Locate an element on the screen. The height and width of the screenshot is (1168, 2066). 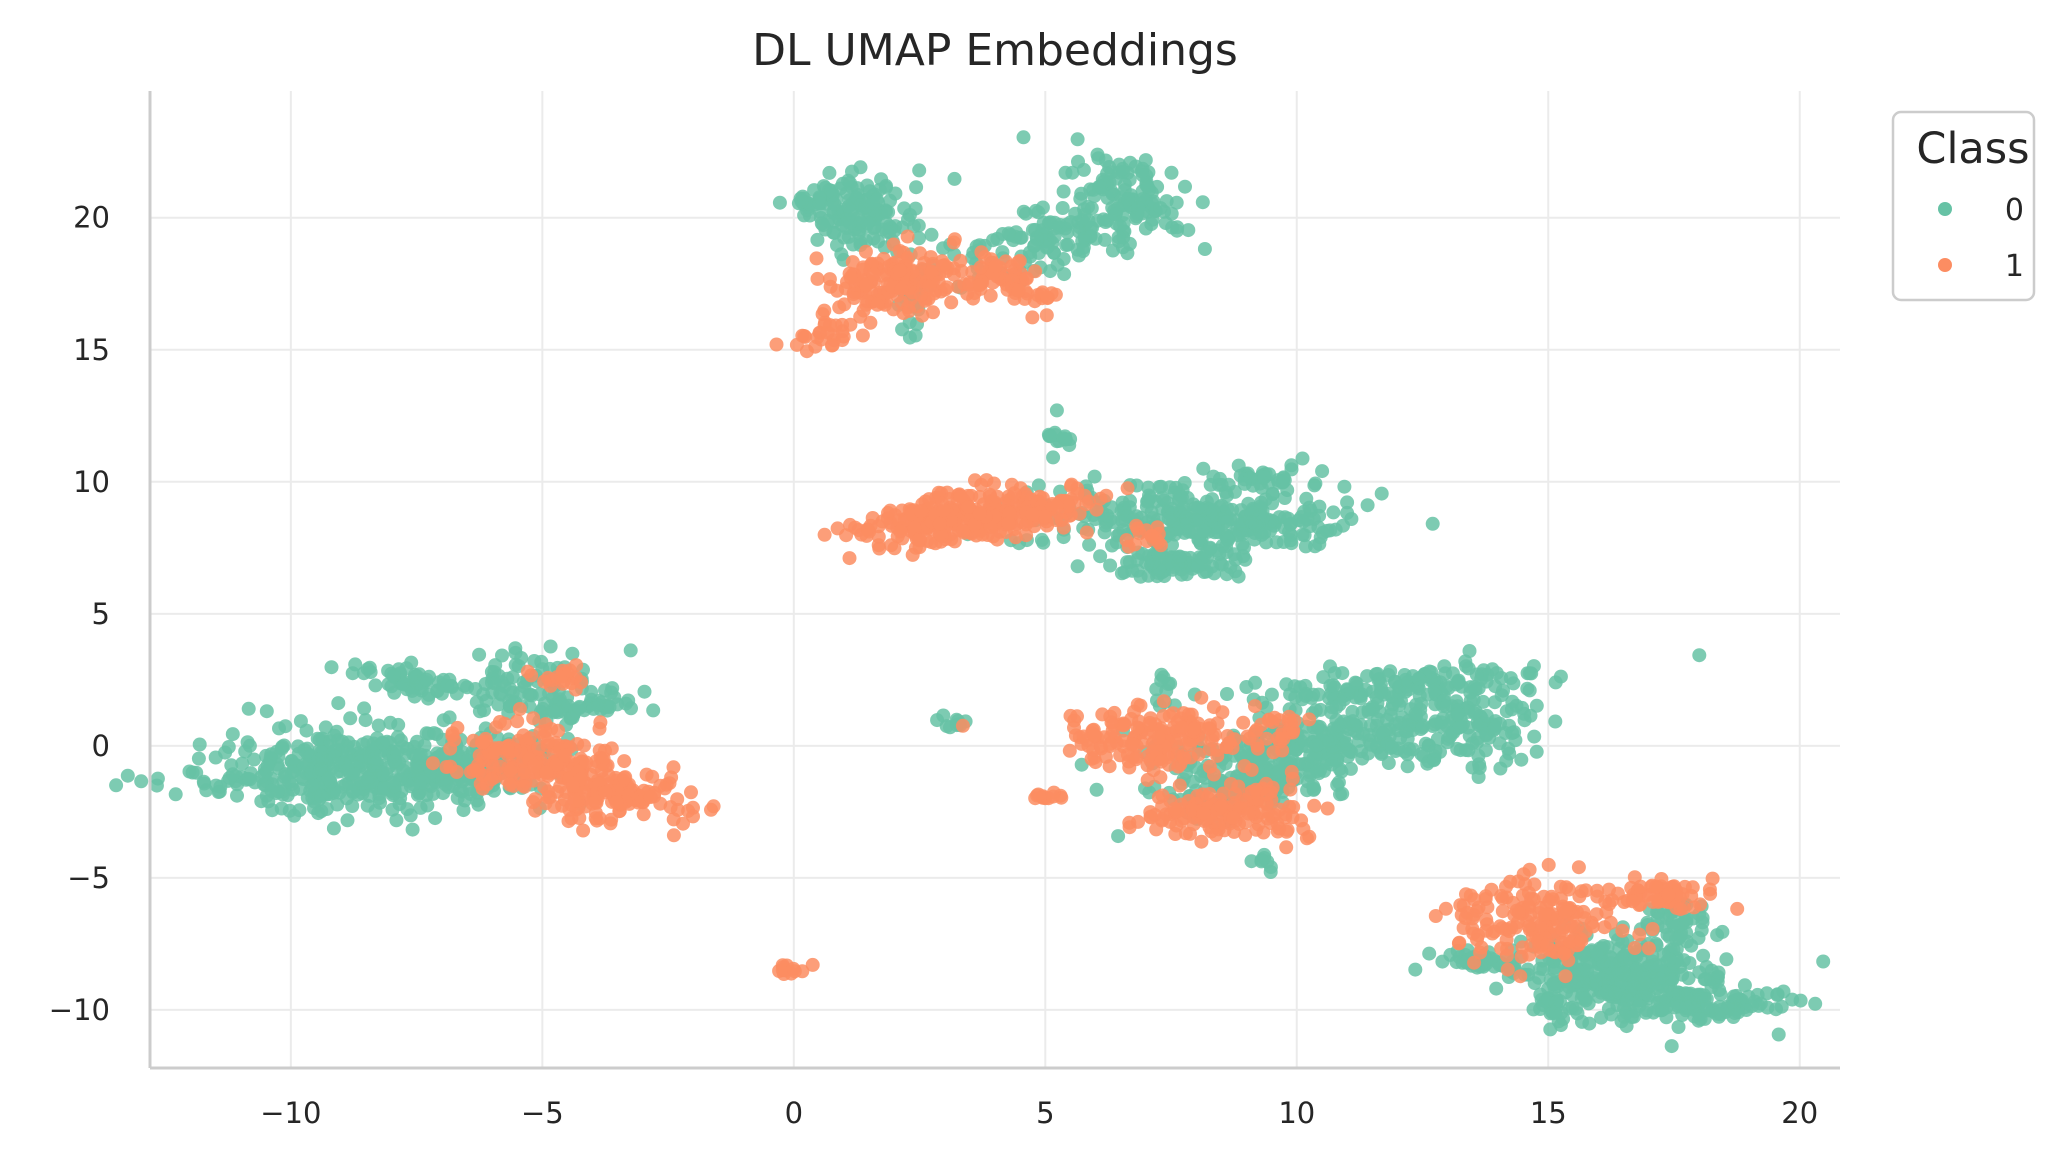
legend: Class 0 1 is located at coordinates (1963, 206).